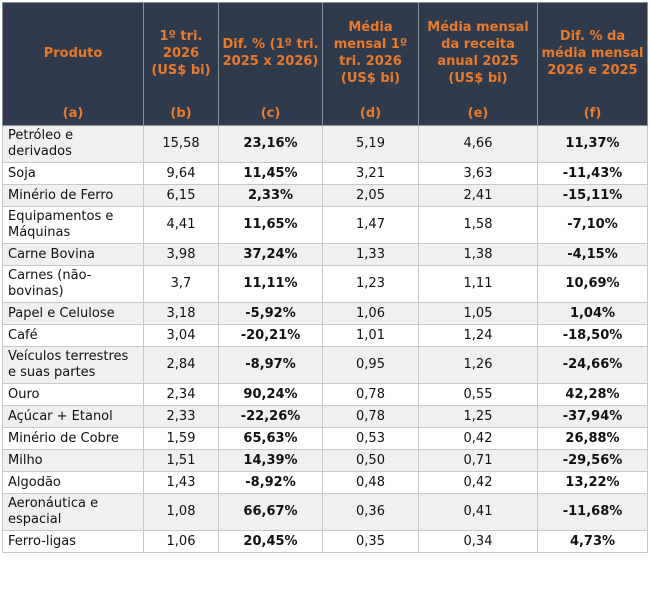 This screenshot has height=604, width=650. What do you see at coordinates (270, 254) in the screenshot?
I see `cell-dif-tri: 37,24%` at bounding box center [270, 254].